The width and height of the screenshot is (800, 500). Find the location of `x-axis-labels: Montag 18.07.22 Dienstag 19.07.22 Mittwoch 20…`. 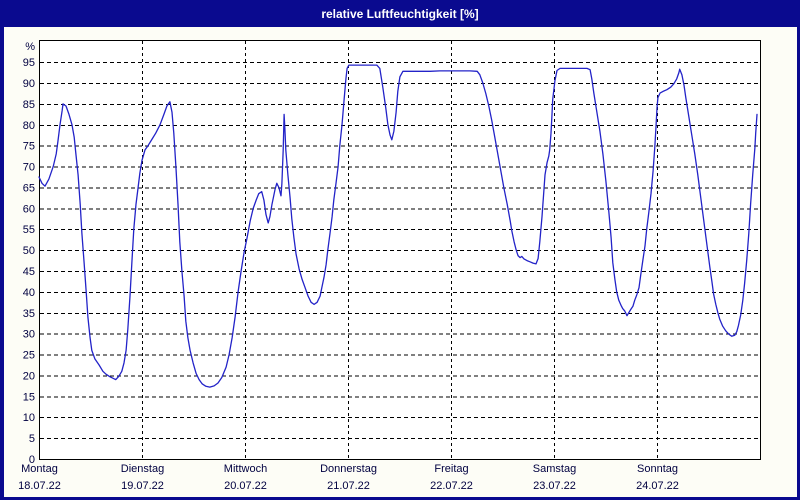

x-axis-labels: Montag 18.07.22 Dienstag 19.07.22 Mittwoch 20… is located at coordinates (348, 477).